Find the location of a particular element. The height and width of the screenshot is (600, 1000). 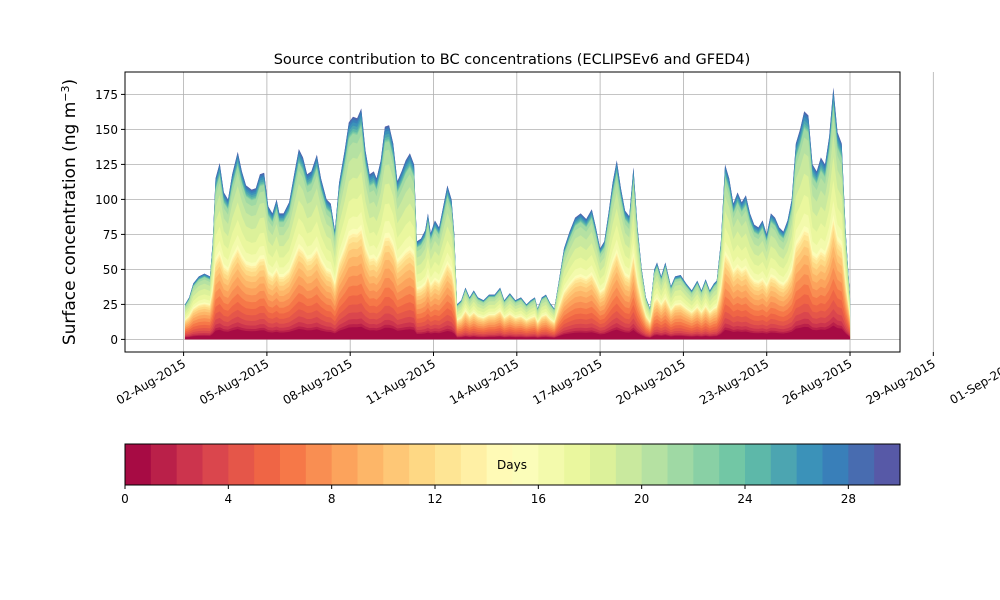

colorbar-swatches is located at coordinates (513, 464).